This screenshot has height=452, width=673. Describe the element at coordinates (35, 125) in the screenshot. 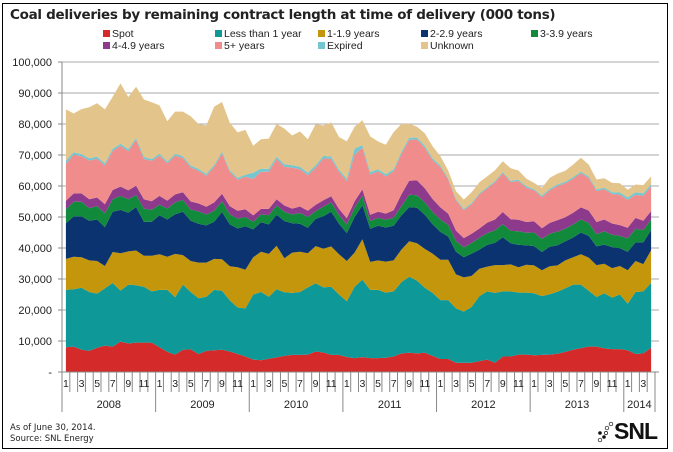

I see `y-tick-label: 80,000` at that location.